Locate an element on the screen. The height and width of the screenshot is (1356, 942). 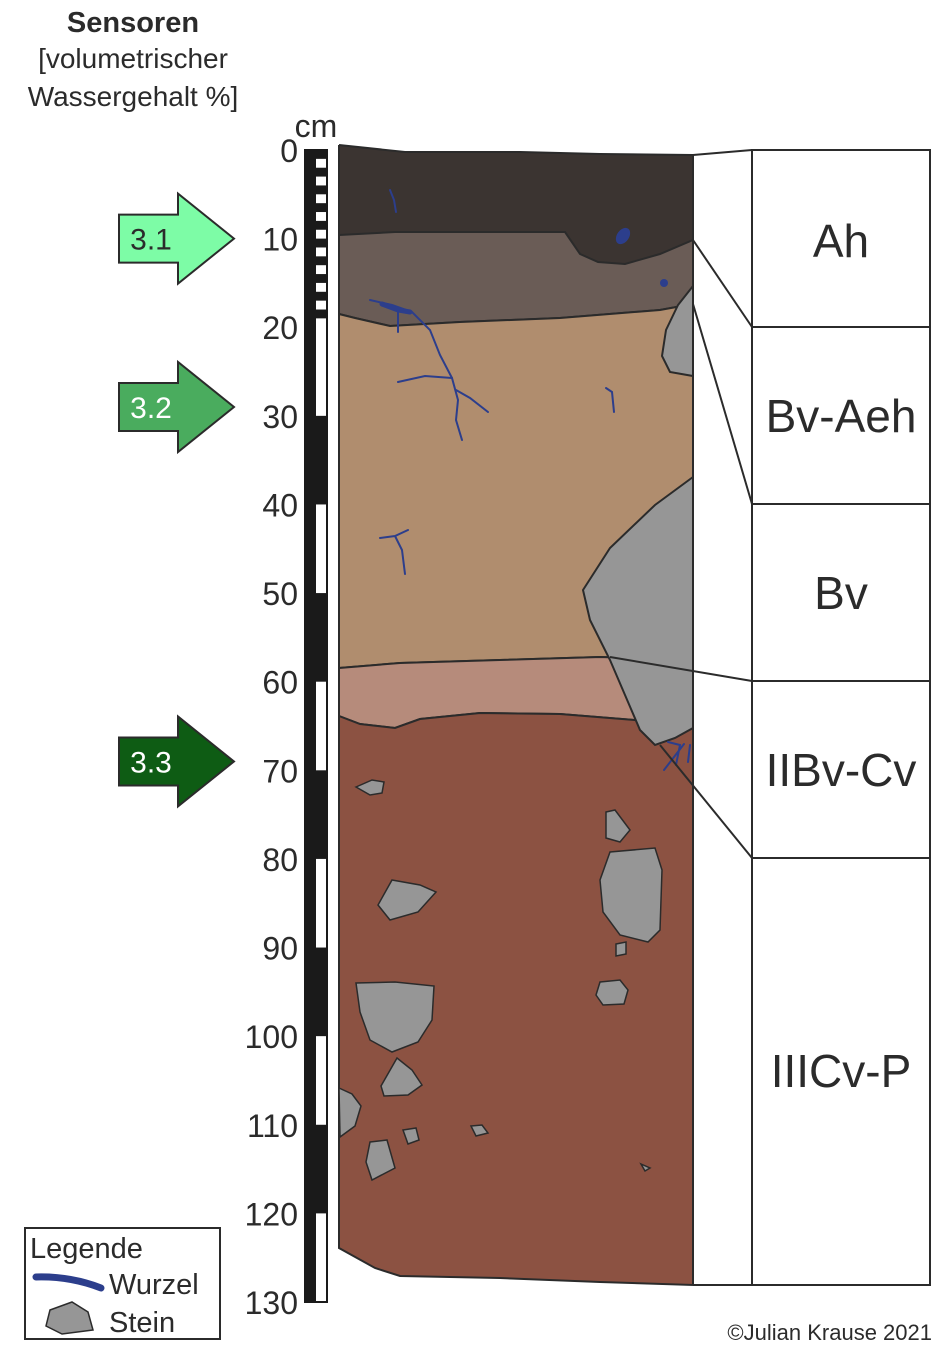
sensor-arrow-3-2: 3.2 is located at coordinates (177, 407).